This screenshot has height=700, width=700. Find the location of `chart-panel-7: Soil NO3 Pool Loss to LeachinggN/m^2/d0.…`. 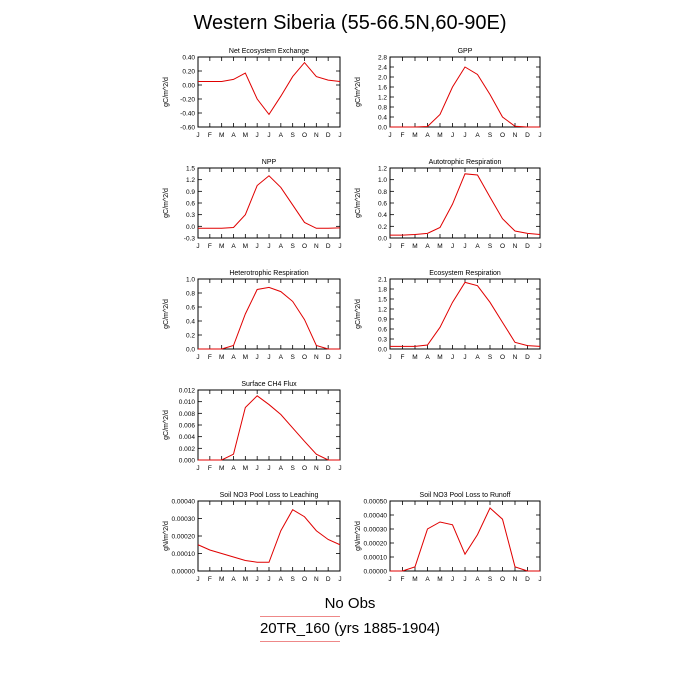

chart-panel-7: Soil NO3 Pool Loss to LeachinggN/m^2/d0.… is located at coordinates (252, 537).